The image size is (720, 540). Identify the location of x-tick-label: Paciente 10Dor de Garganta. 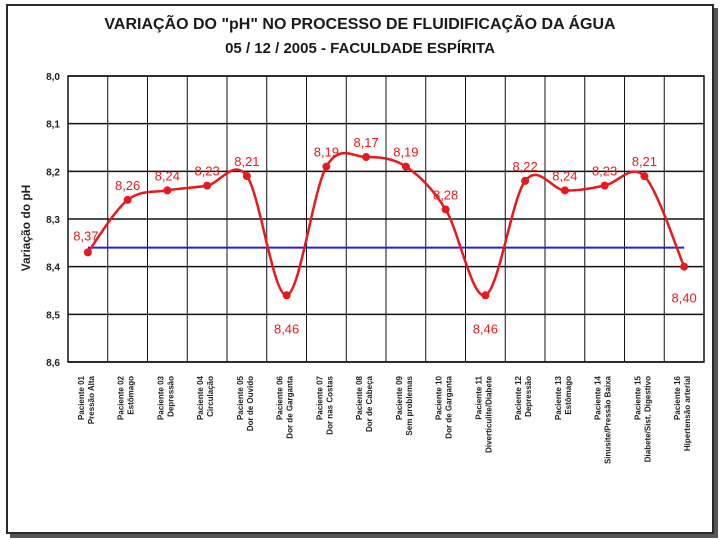
(444, 406).